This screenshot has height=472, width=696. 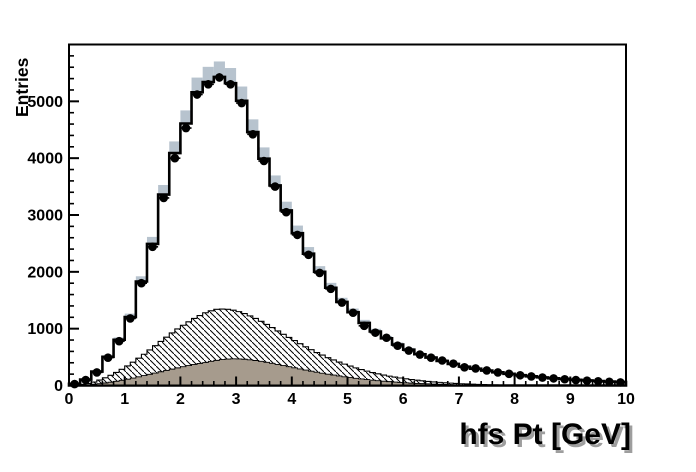 I want to click on x-tick-label: 0, so click(x=69, y=399).